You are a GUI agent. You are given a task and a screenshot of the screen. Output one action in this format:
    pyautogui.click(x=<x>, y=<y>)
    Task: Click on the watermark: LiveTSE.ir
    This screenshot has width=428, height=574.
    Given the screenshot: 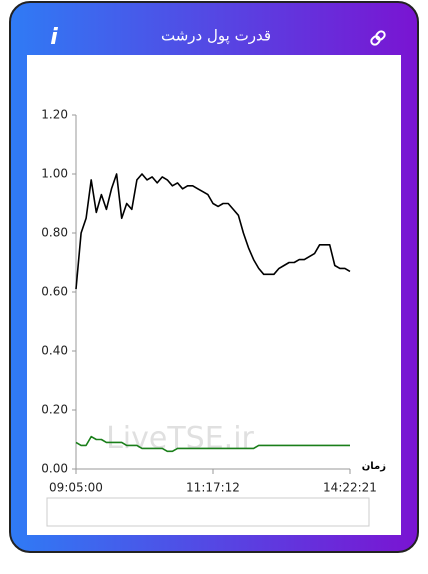 What is the action you would take?
    pyautogui.click(x=180, y=438)
    